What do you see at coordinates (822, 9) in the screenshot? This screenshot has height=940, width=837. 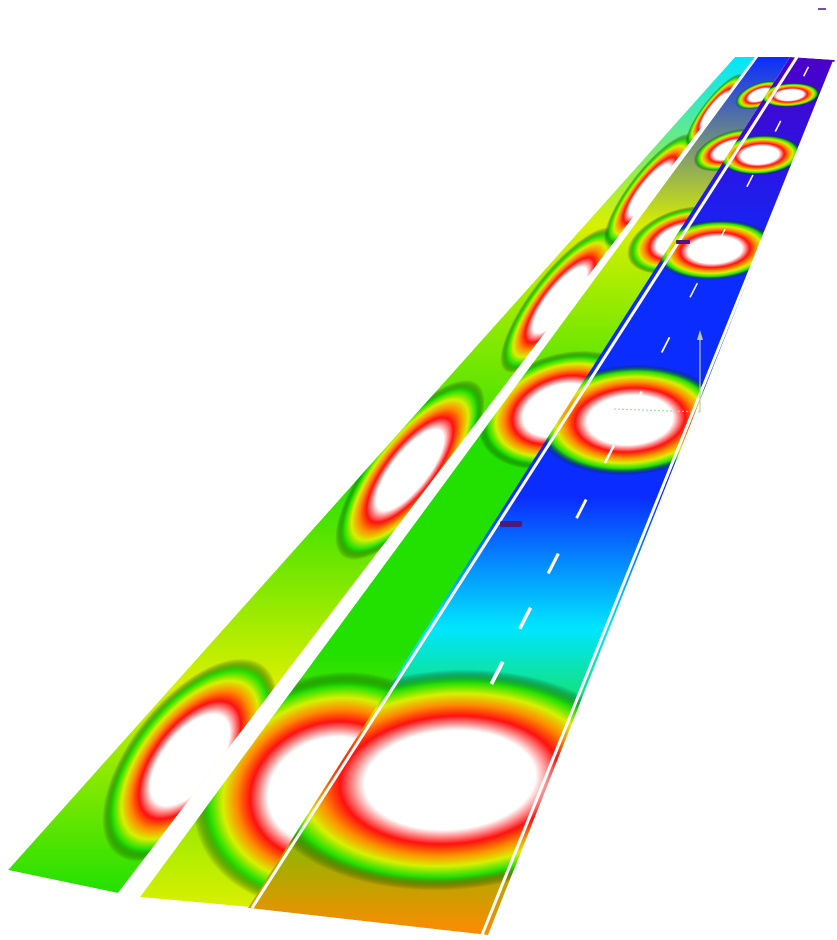 I see `distance-marker-top` at bounding box center [822, 9].